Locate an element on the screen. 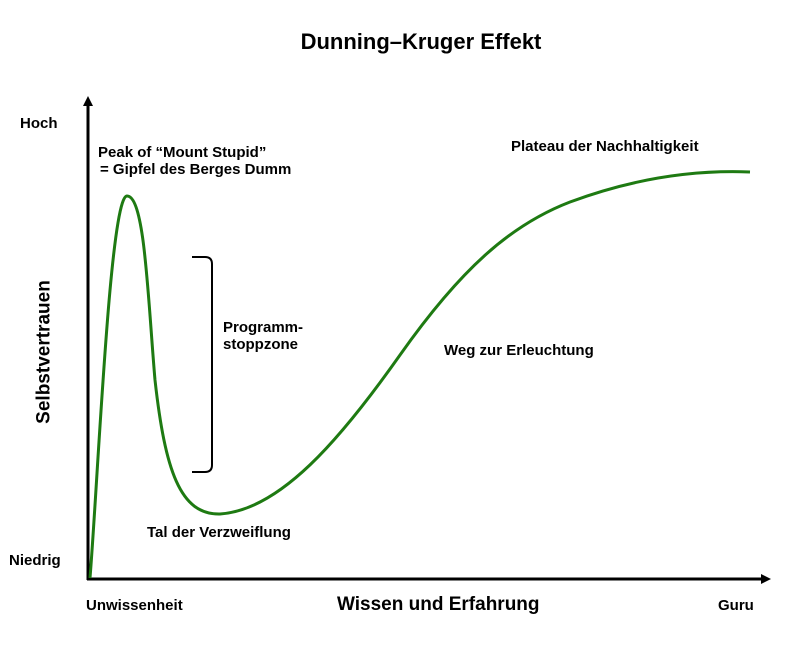 Image resolution: width=800 pixels, height=665 pixels. peak-annotation-line-2: = Gipfel des Berges Dumm is located at coordinates (196, 169).